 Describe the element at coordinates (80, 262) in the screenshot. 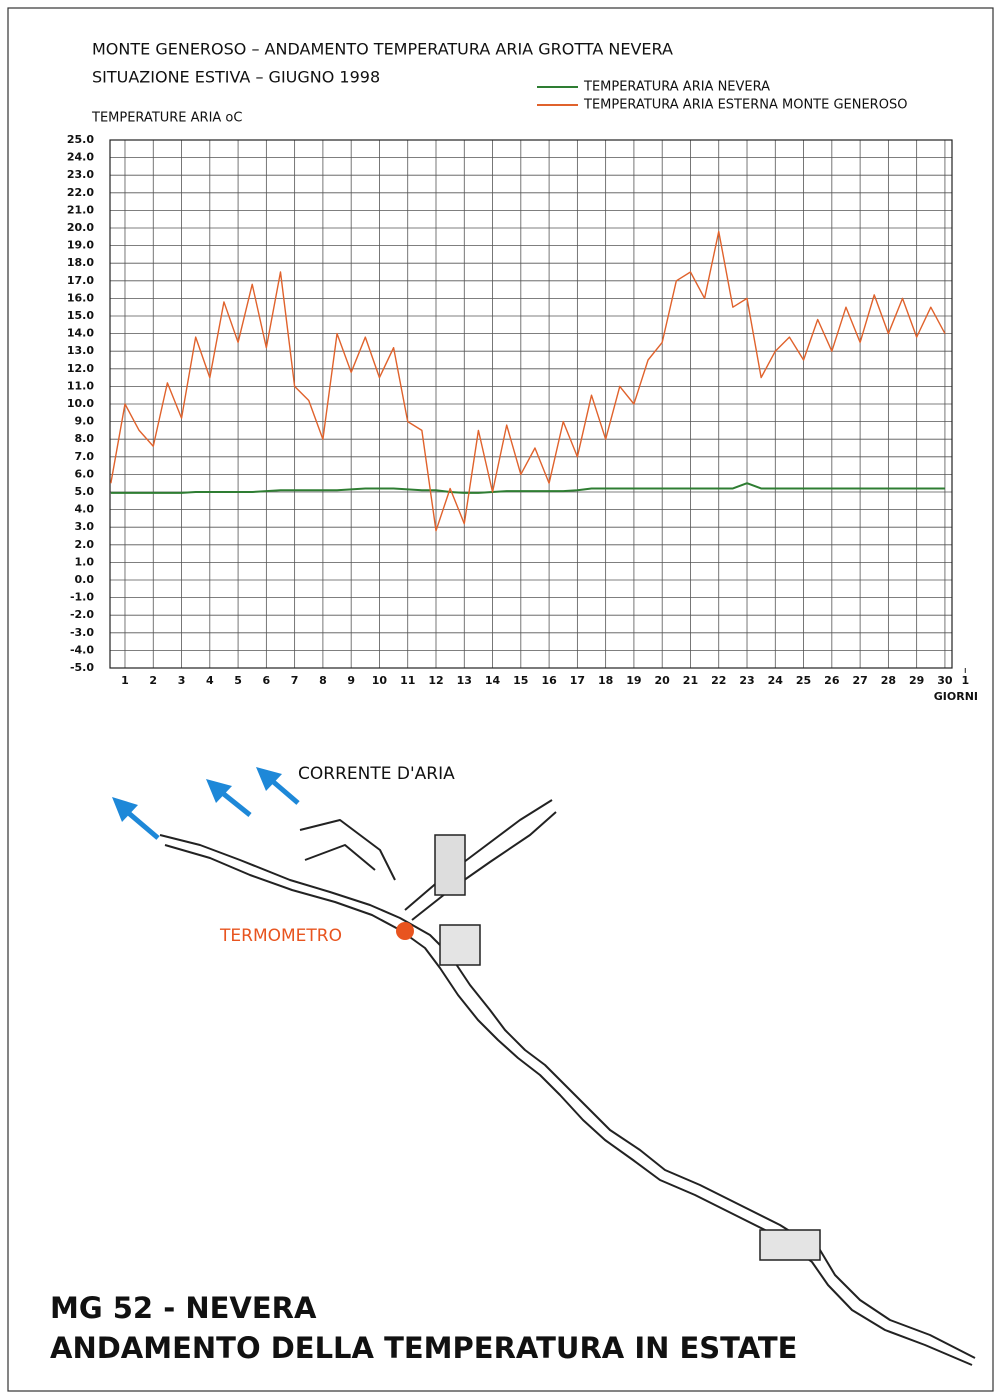

I see `y-tick-label: 18.0` at that location.